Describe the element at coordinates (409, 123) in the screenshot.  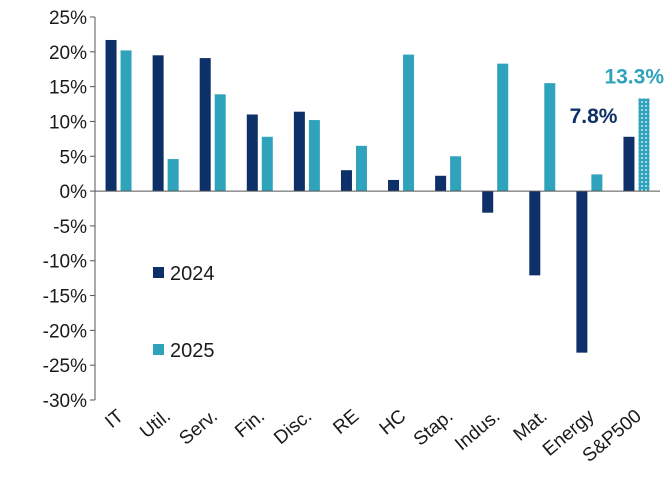
I see `bar-2025-hc` at that location.